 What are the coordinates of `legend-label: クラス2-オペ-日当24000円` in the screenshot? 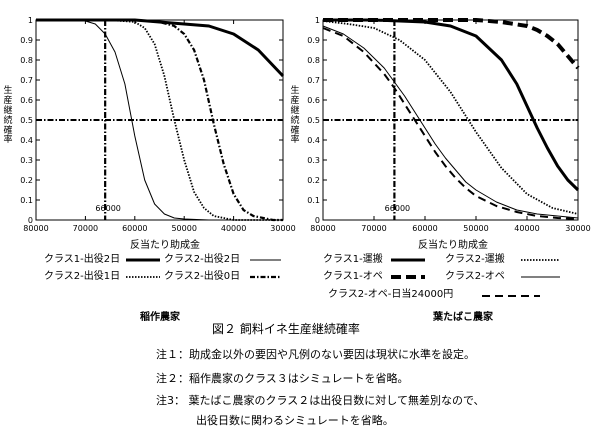 It's located at (391, 294).